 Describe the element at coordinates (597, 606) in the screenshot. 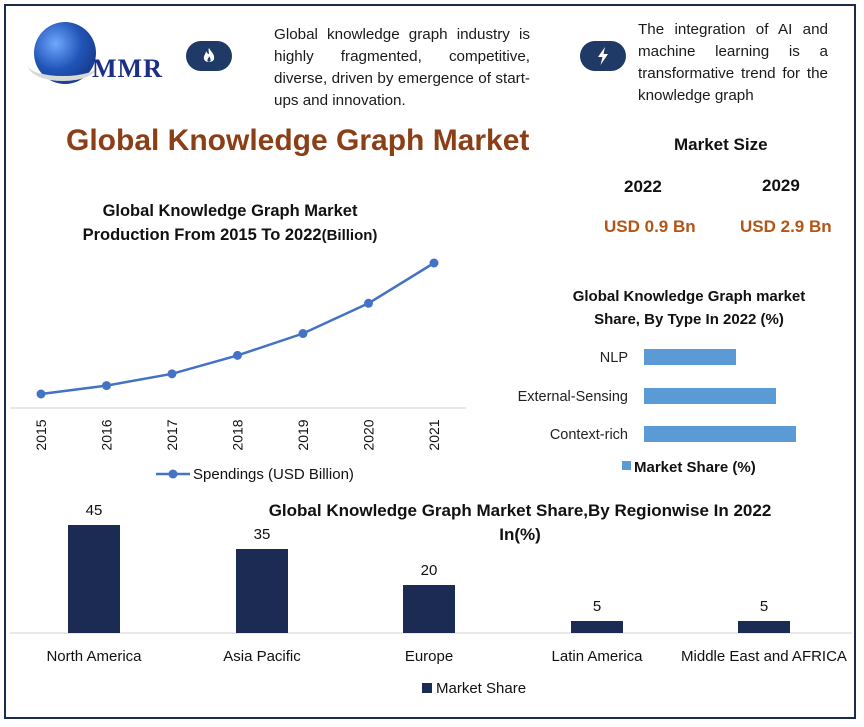

I see `region-data-label-latin-america: 5` at that location.